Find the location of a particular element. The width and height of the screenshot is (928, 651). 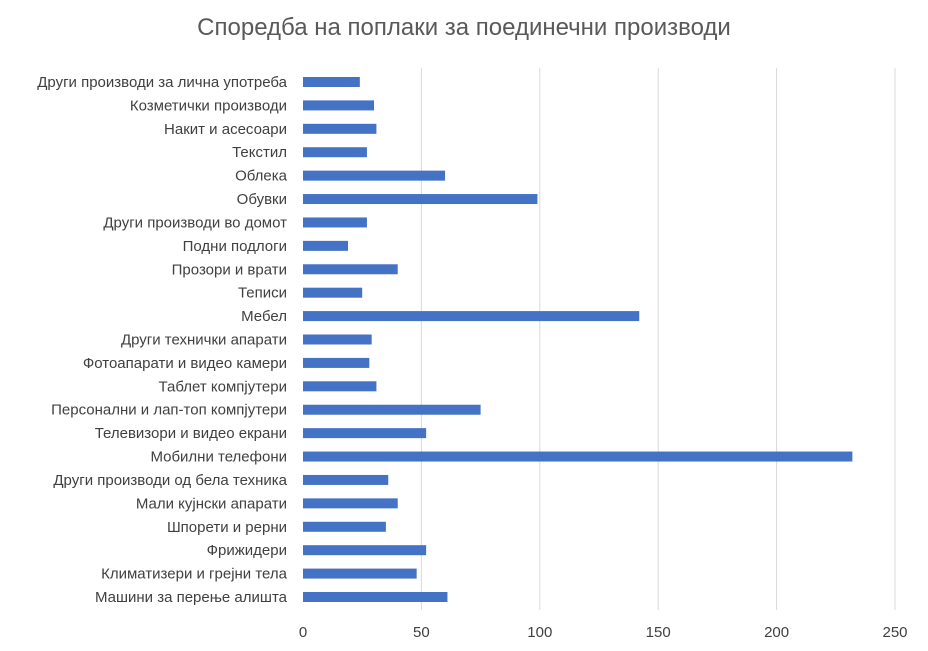

category-label: Мобилни телефони is located at coordinates (218, 457).